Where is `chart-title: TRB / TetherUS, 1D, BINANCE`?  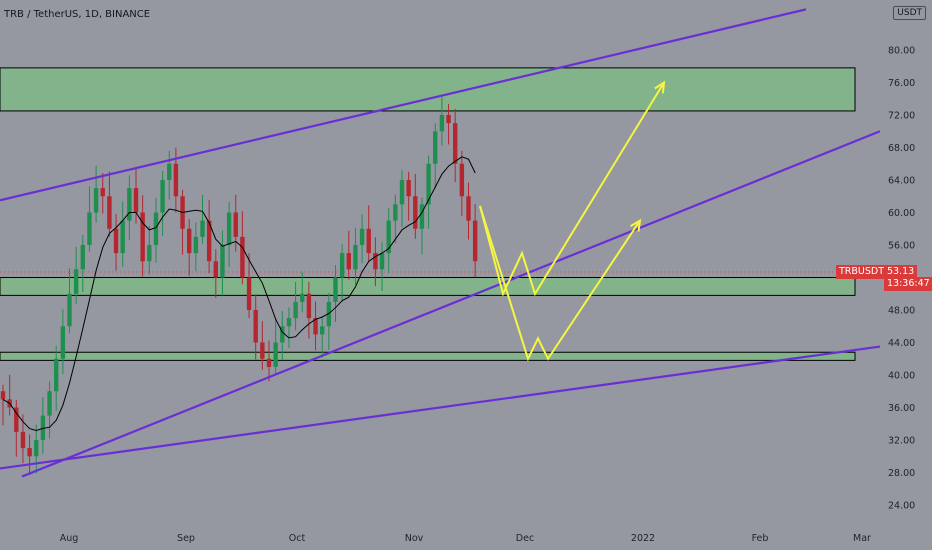 chart-title: TRB / TetherUS, 1D, BINANCE is located at coordinates (77, 14).